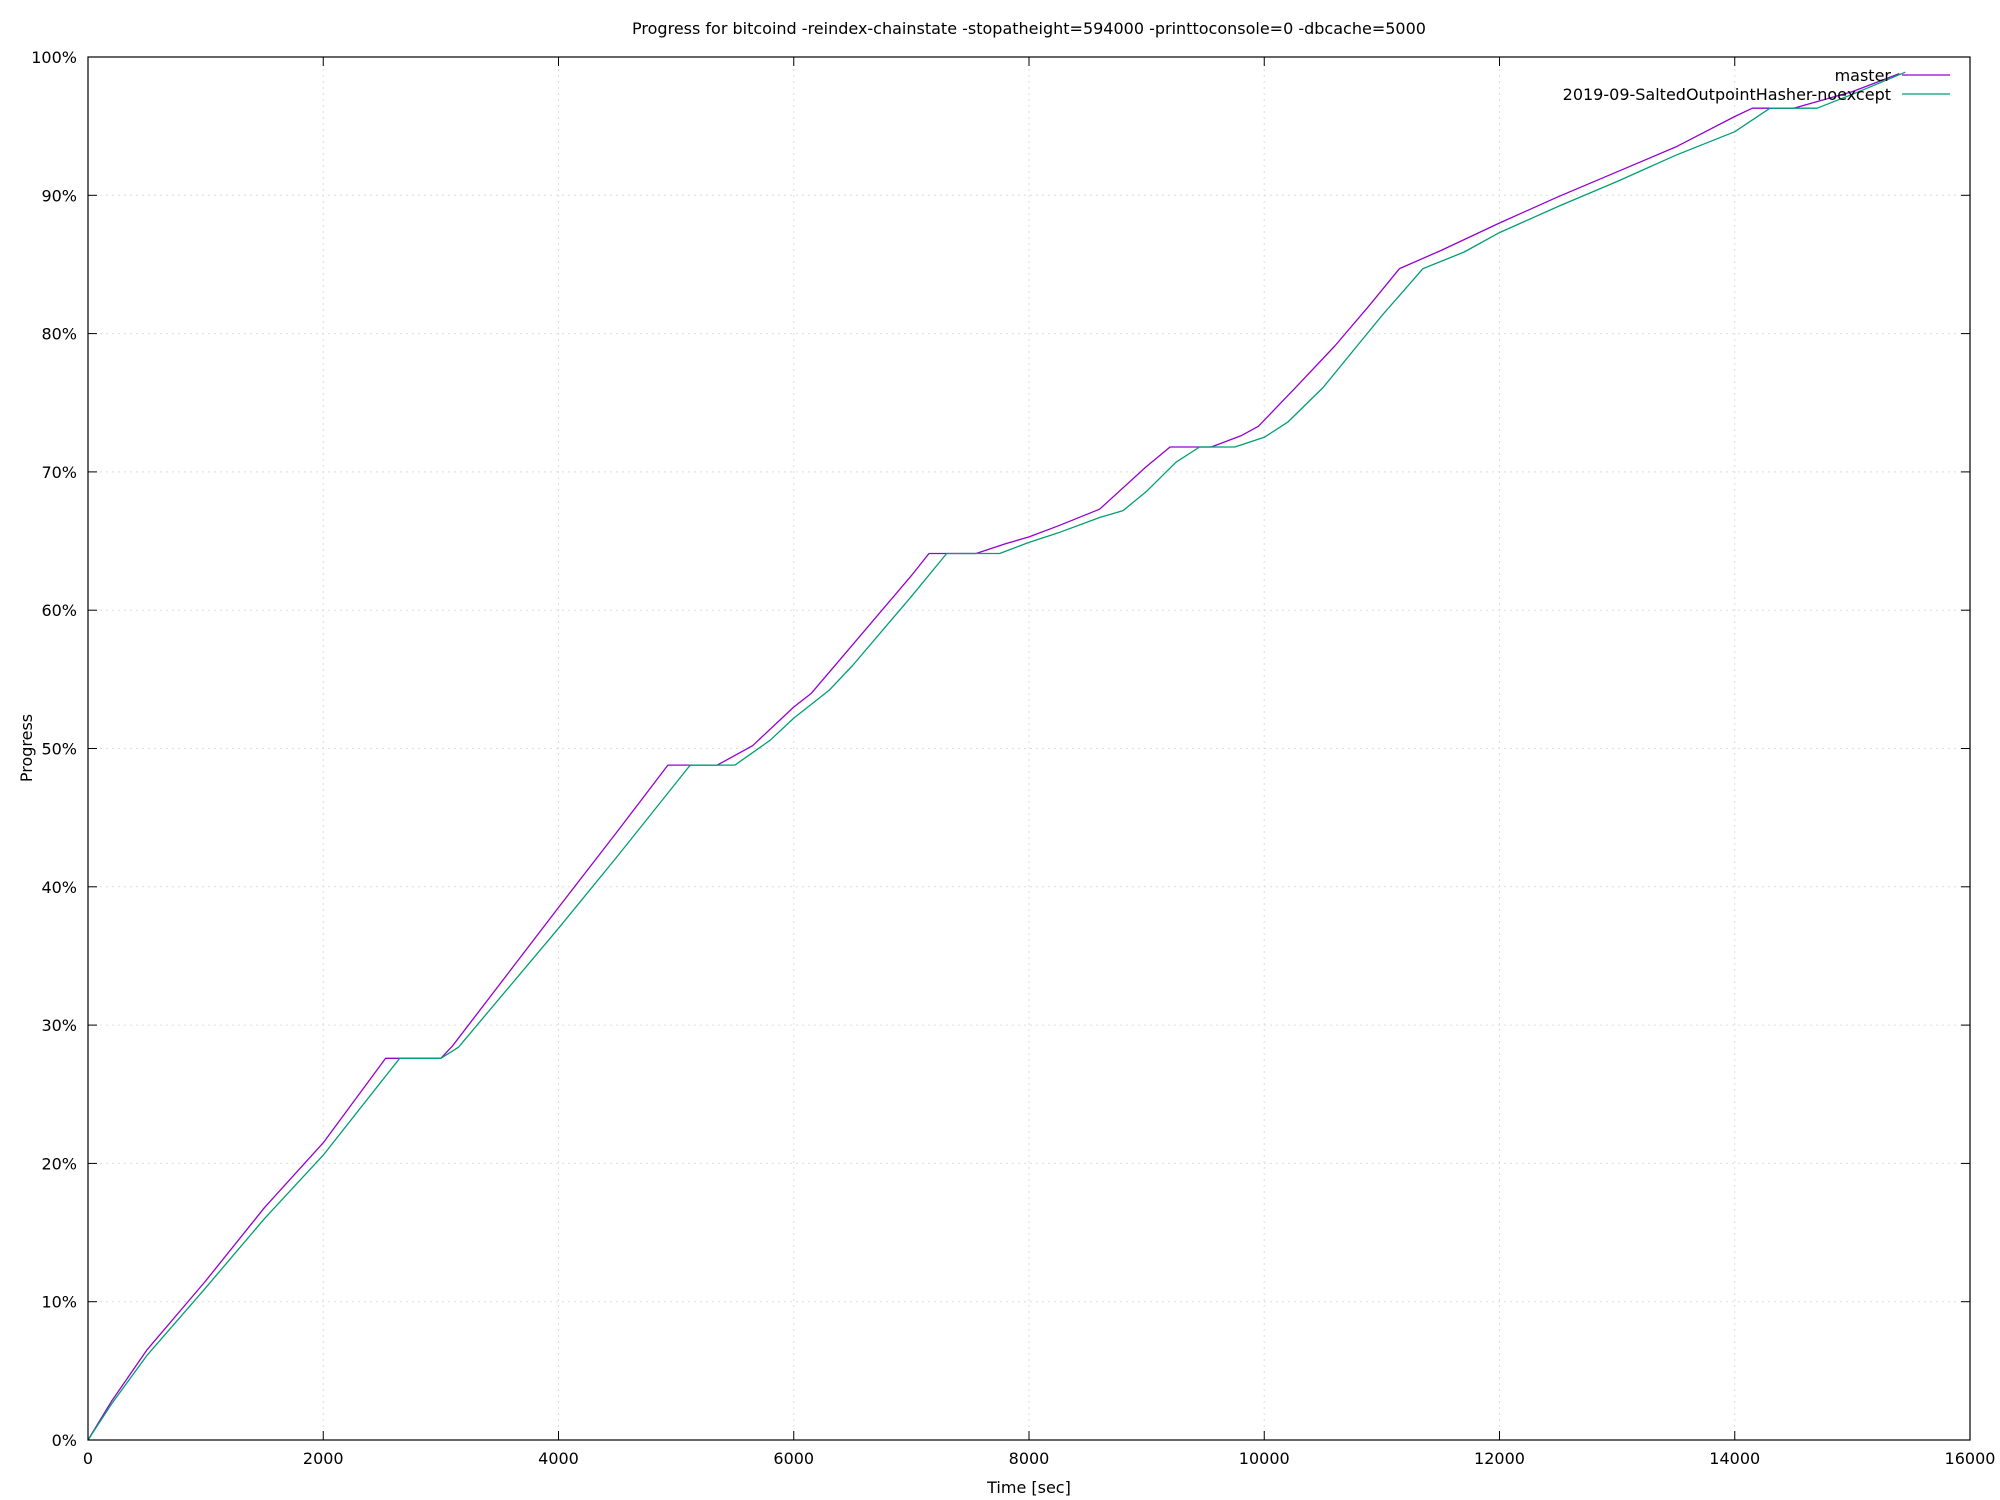  Describe the element at coordinates (793, 1458) in the screenshot. I see `x-tick-label: 6000` at that location.